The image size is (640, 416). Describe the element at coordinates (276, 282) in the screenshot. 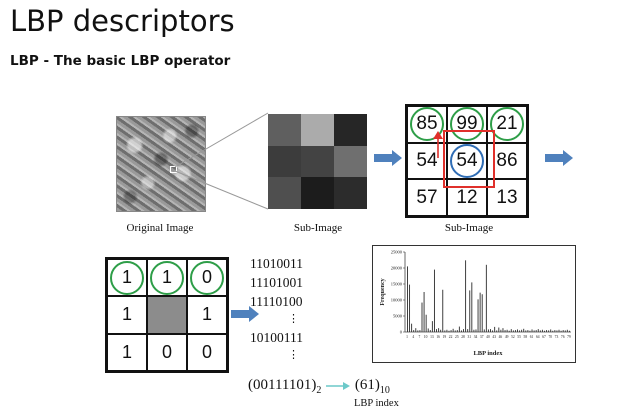

I see `binary-code: 11101001` at that location.